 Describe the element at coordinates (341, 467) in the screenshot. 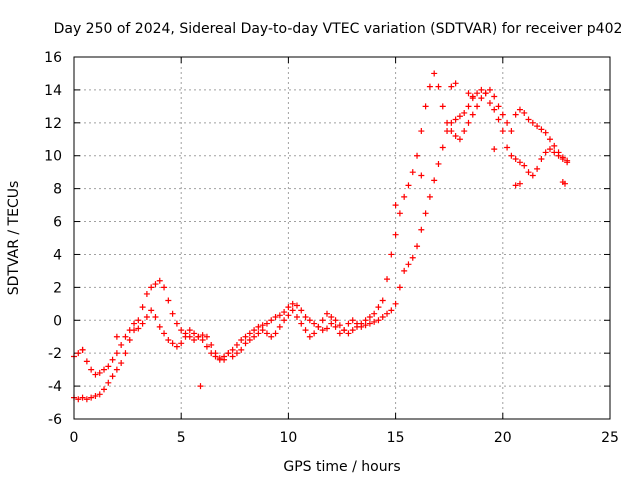

I see `x-axis-label: GPS time / hours` at that location.